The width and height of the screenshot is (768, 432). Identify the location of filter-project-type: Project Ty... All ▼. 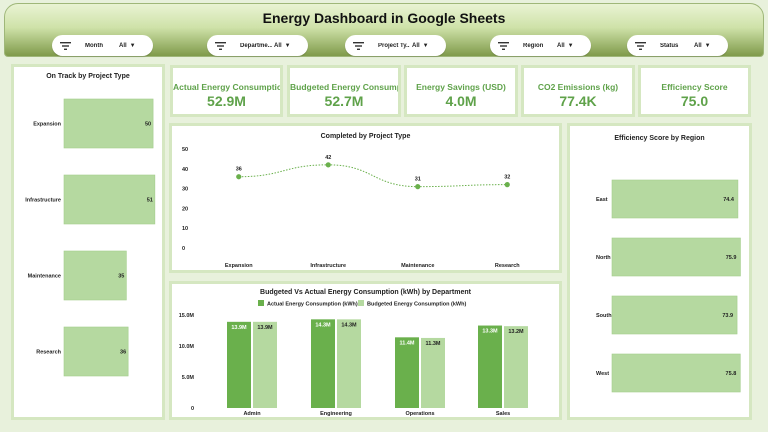
(395, 45).